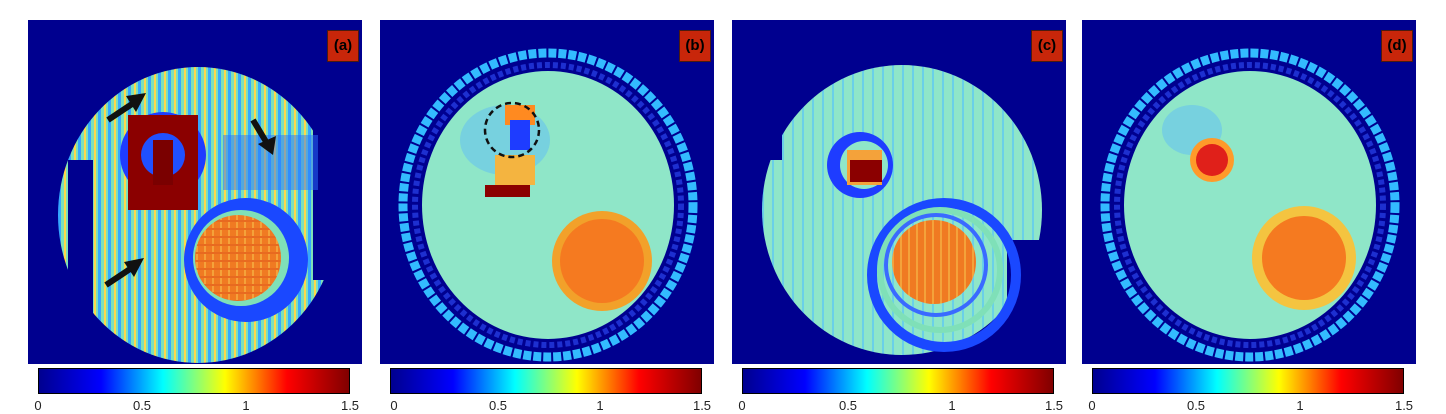 The height and width of the screenshot is (414, 1446). I want to click on dashed-circle-icon, so click(512, 130).